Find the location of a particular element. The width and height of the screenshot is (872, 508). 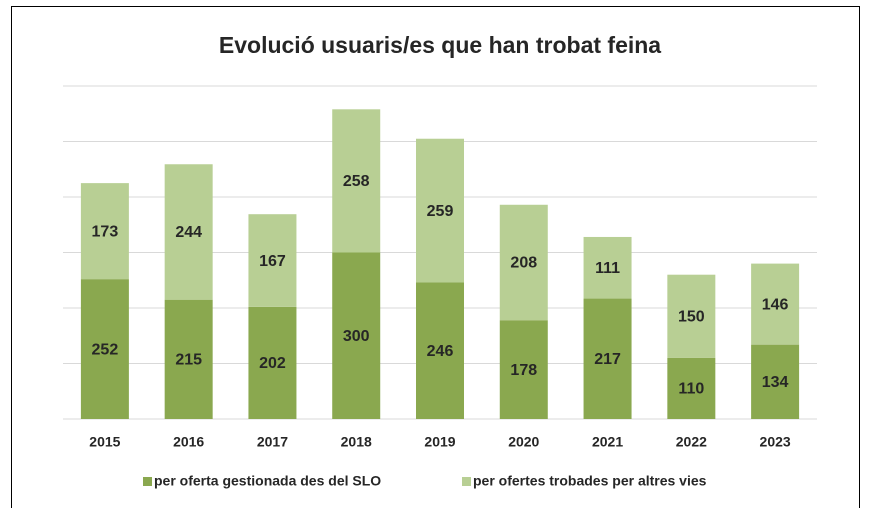

data-label: 252 is located at coordinates (105, 349).